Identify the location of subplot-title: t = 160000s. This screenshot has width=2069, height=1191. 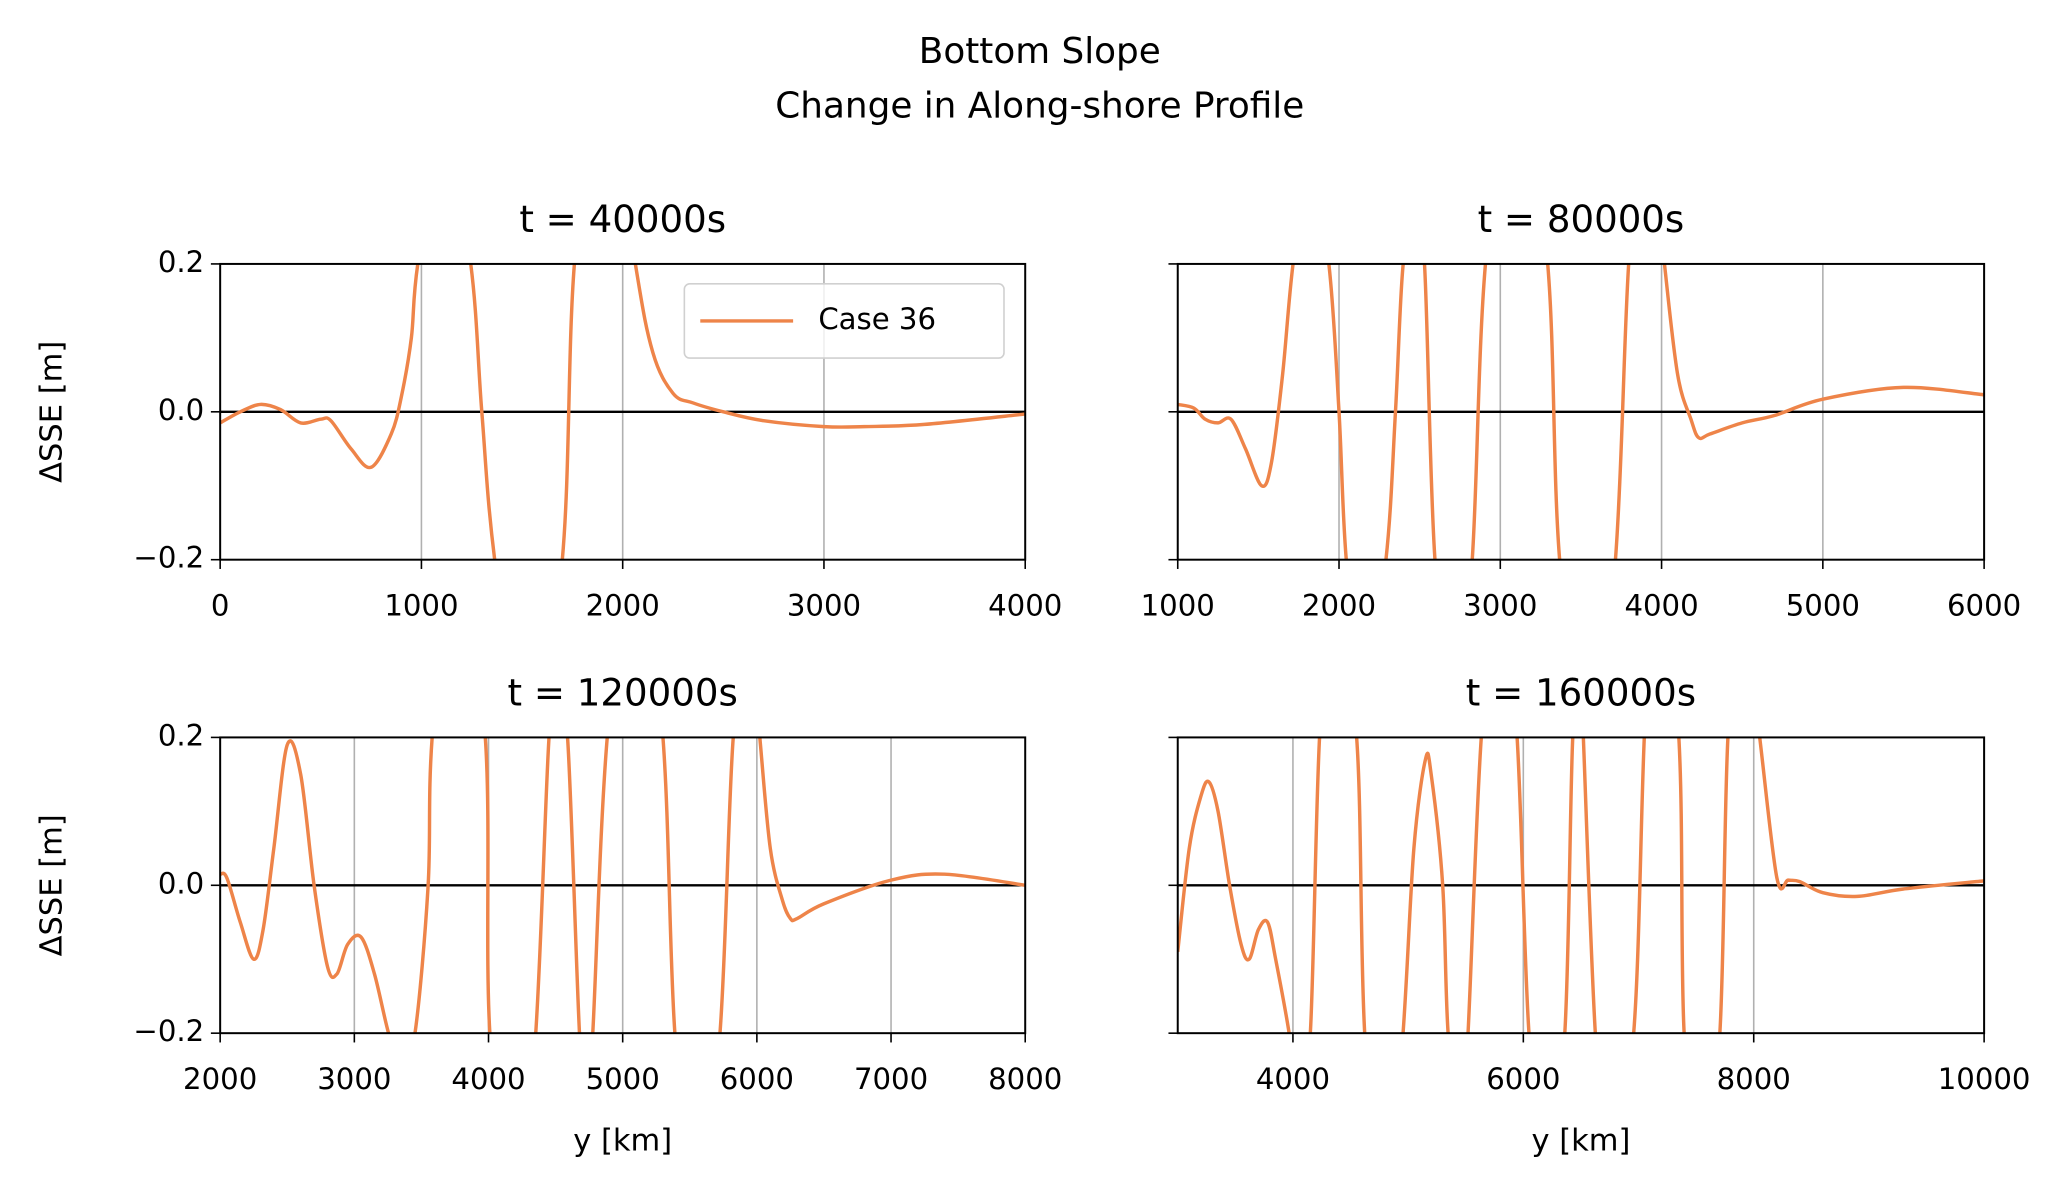
(1581, 692).